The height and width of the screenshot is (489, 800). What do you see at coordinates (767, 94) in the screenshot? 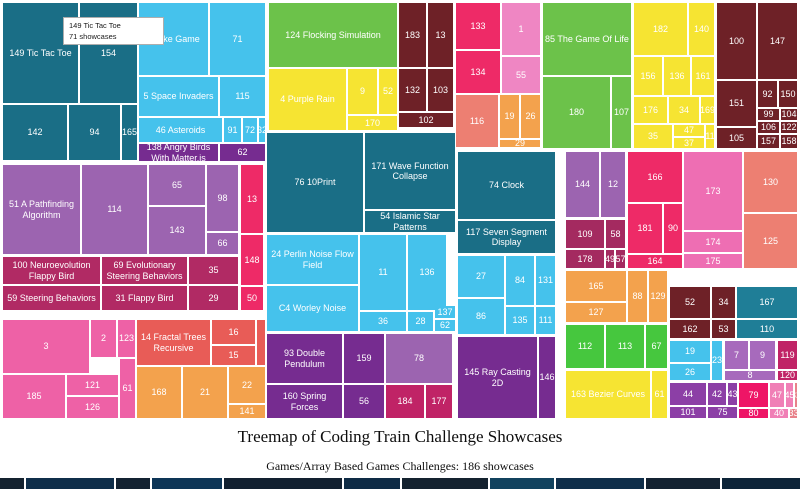
I see `treemap-cell: 92` at bounding box center [767, 94].